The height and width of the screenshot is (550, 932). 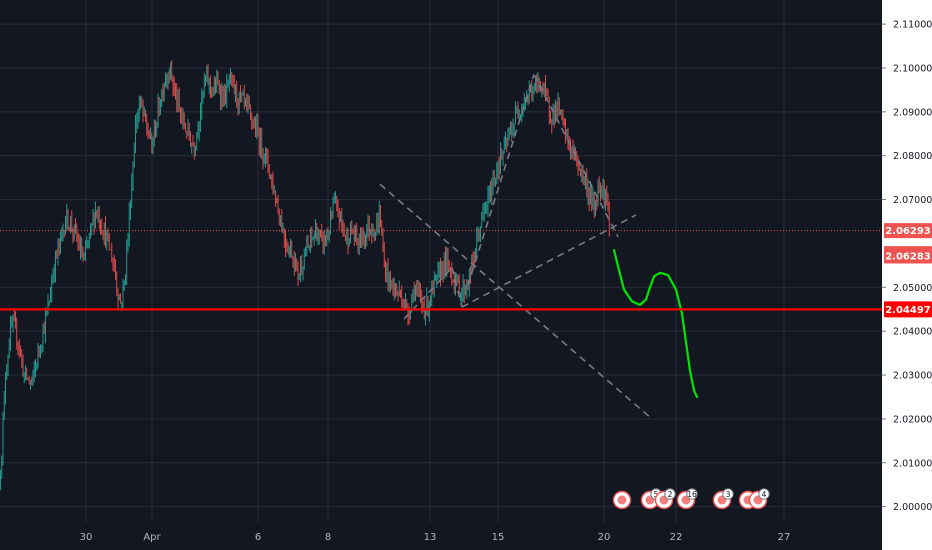 What do you see at coordinates (152, 537) in the screenshot?
I see `x-tick-label: Apr` at bounding box center [152, 537].